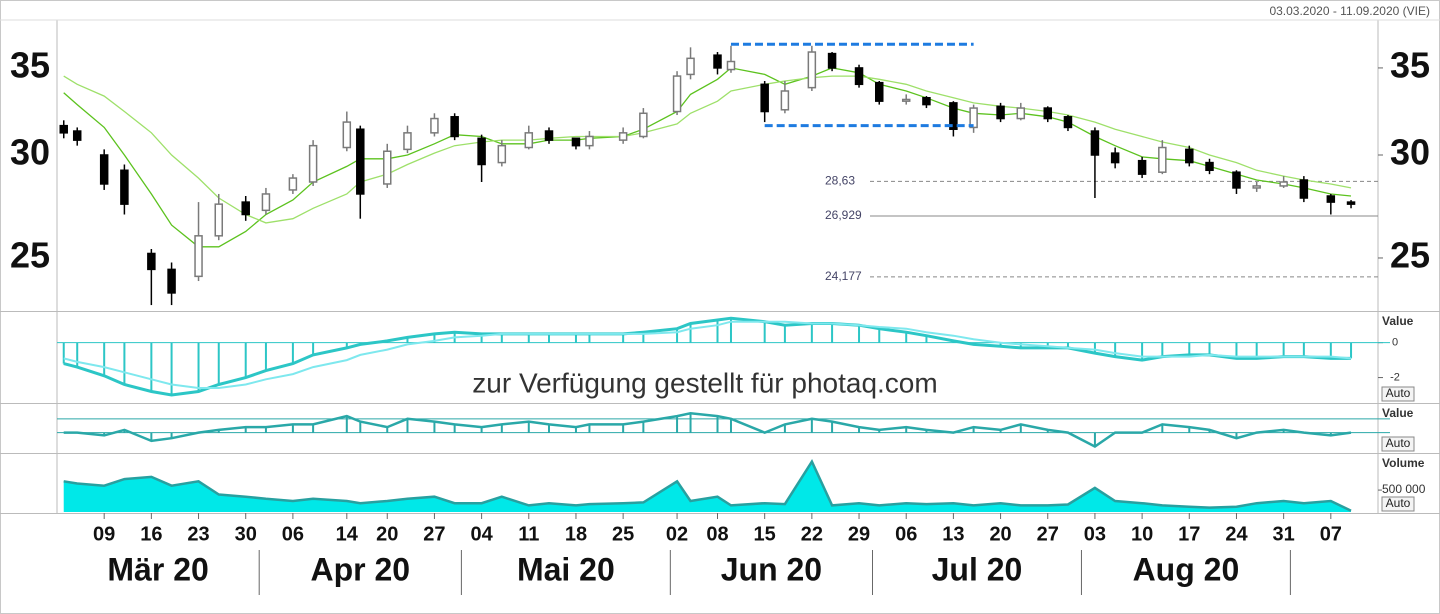  I want to click on y-tick-label: 500 000, so click(1404, 489).